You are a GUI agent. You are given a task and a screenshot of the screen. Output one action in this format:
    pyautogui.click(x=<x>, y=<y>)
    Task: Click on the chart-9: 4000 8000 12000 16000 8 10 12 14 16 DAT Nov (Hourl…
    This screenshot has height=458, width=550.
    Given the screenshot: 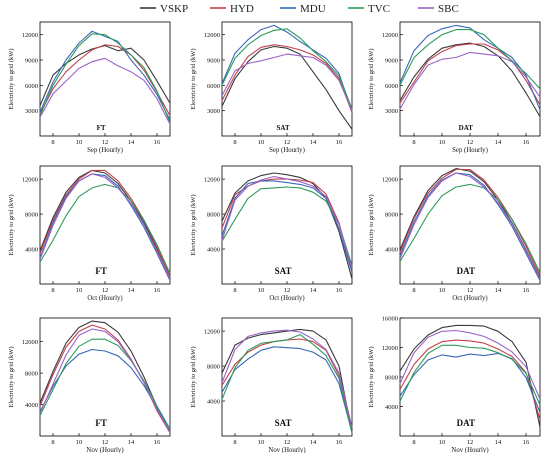 What is the action you would take?
    pyautogui.click(x=454, y=385)
    